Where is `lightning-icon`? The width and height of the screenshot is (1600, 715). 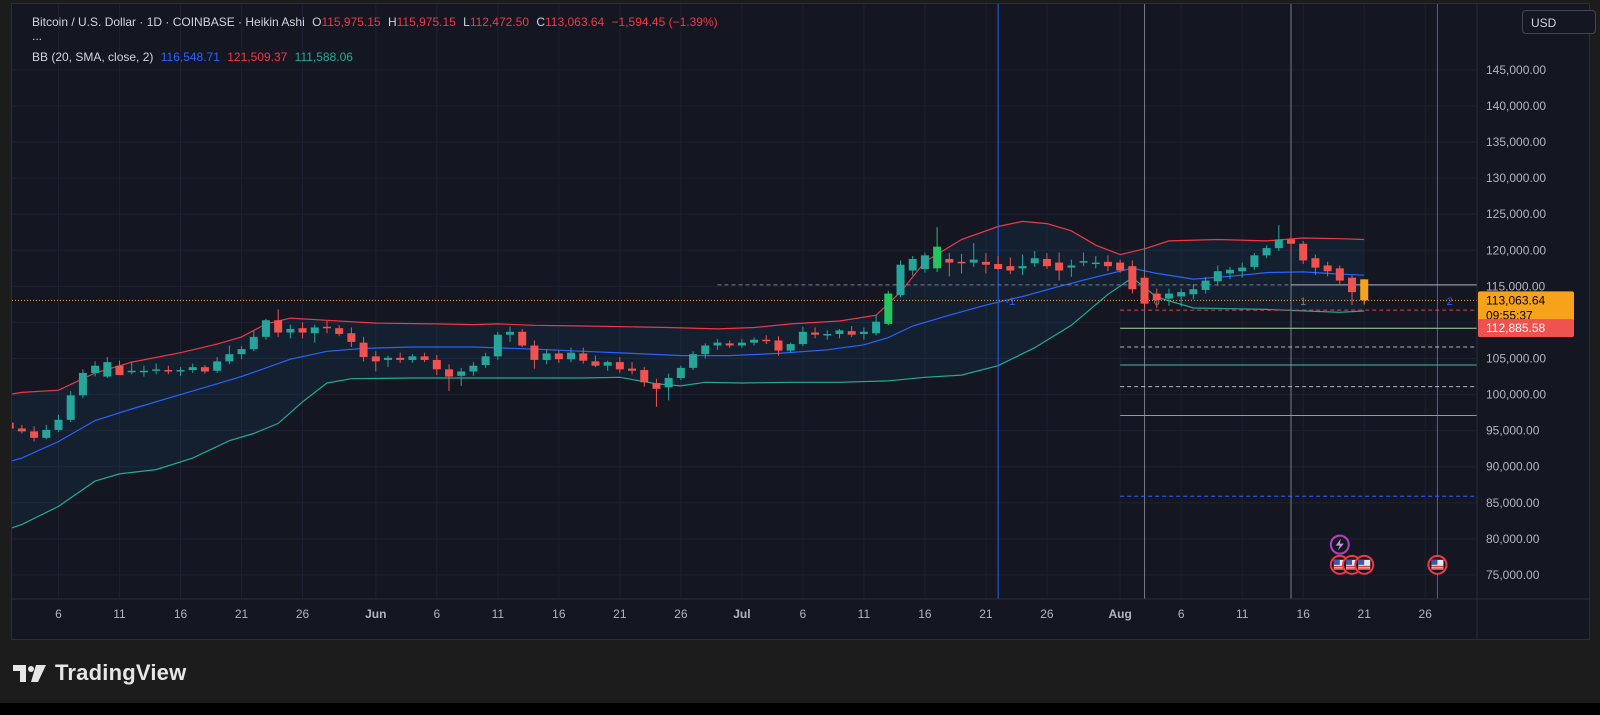
lightning-icon is located at coordinates (1339, 544).